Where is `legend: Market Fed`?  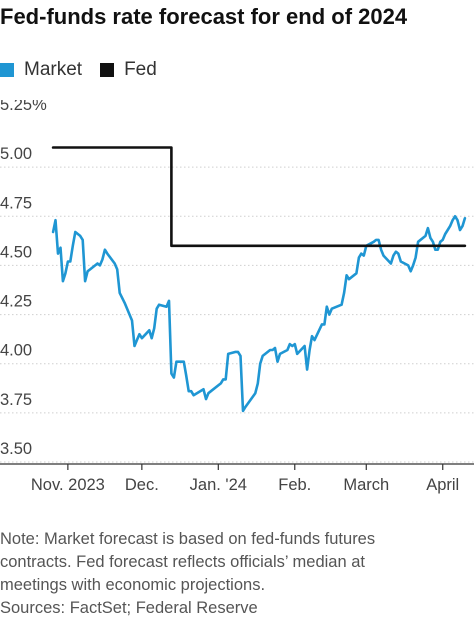
legend: Market Fed is located at coordinates (87, 70).